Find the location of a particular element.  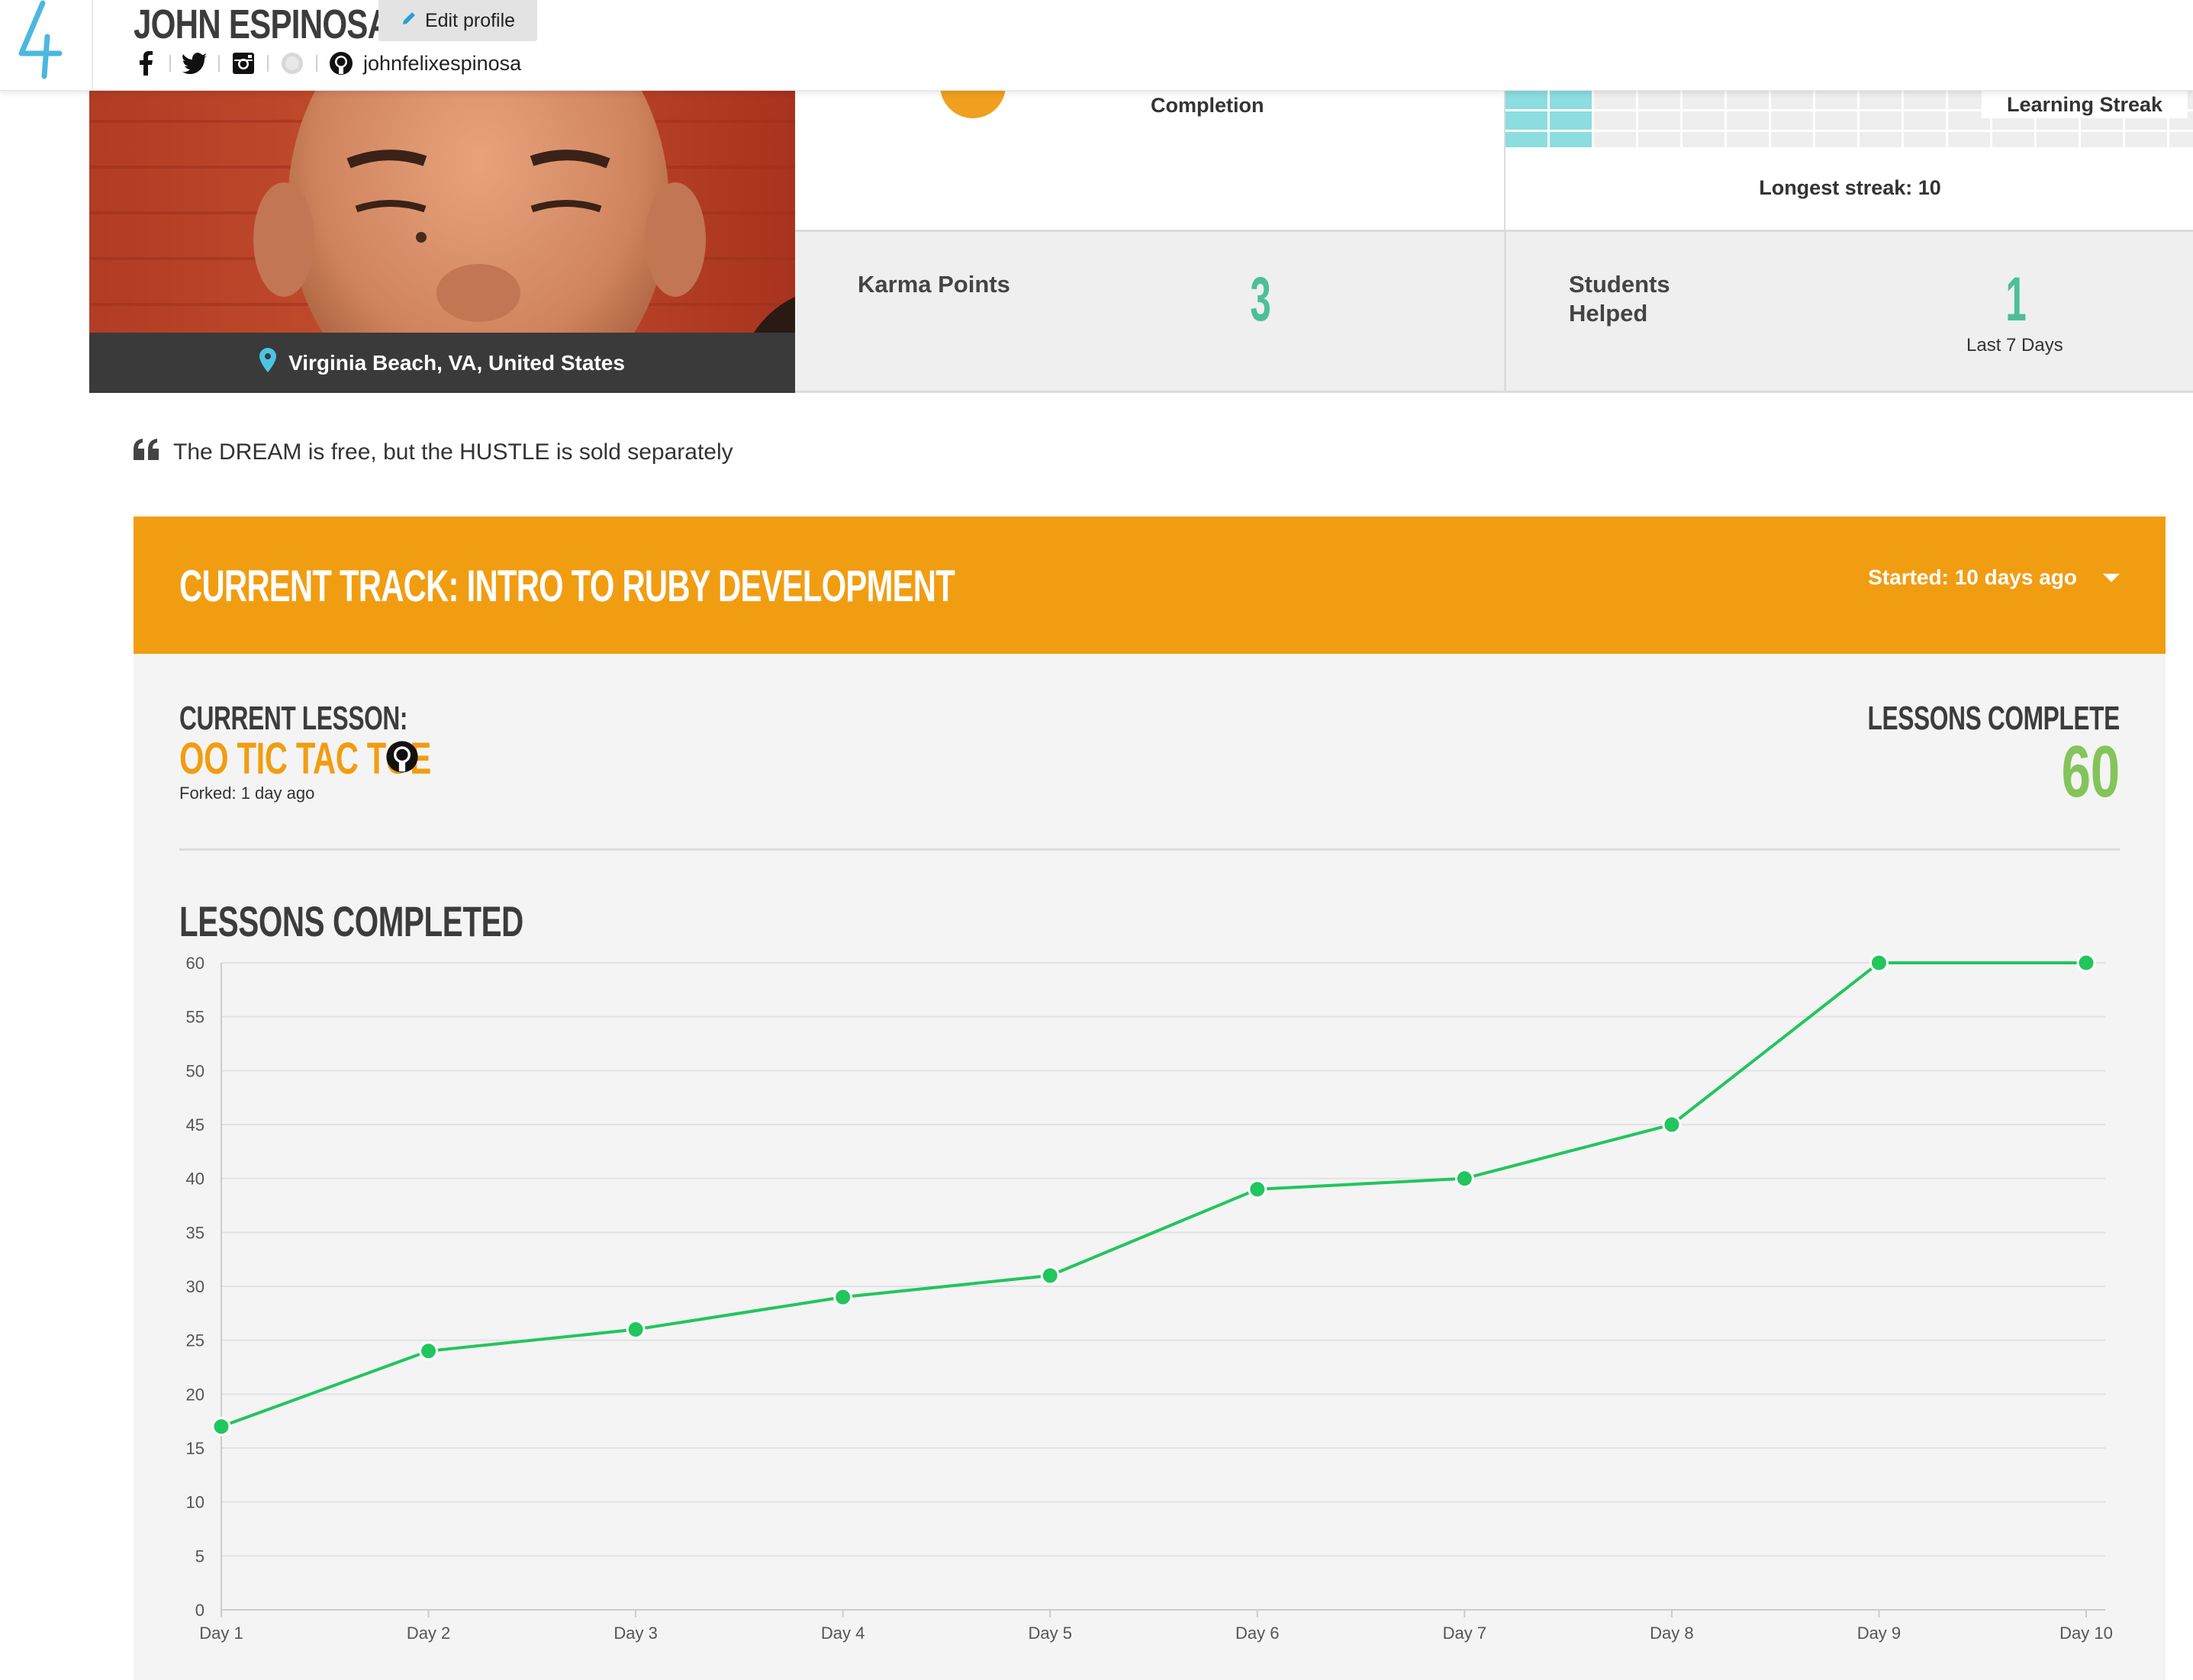

location-pin-icon is located at coordinates (268, 363).